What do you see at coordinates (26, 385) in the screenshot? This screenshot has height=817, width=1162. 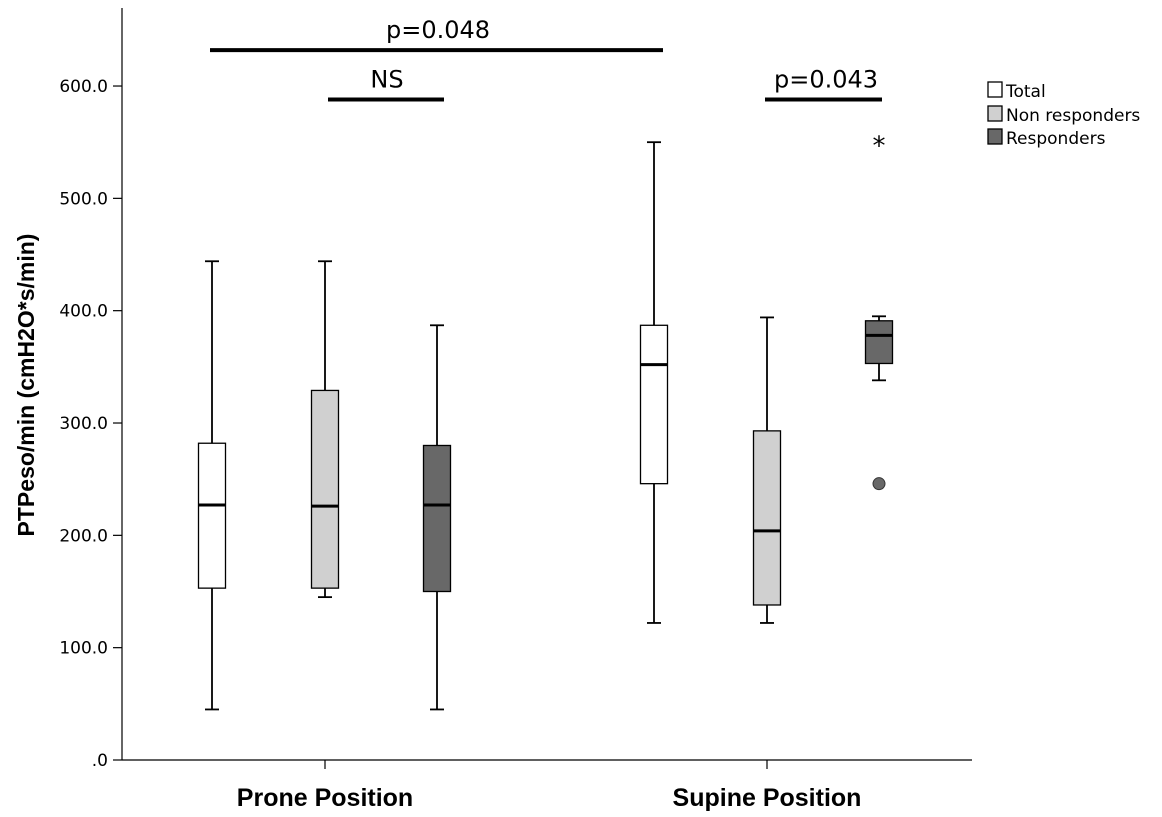 I see `y-axis-label: PTPeso/min (cmH2O*s/min)` at bounding box center [26, 385].